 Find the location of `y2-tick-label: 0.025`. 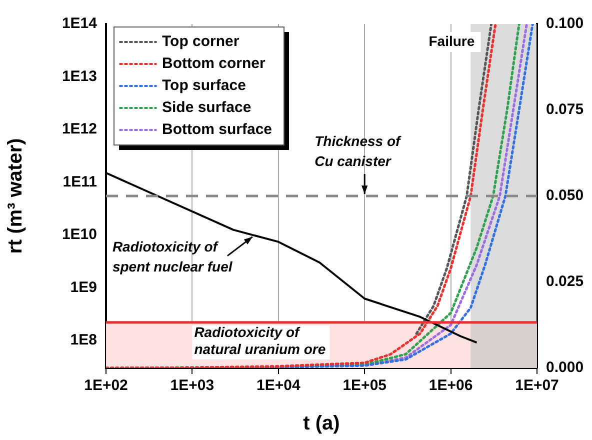

y2-tick-label: 0.025 is located at coordinates (565, 281).